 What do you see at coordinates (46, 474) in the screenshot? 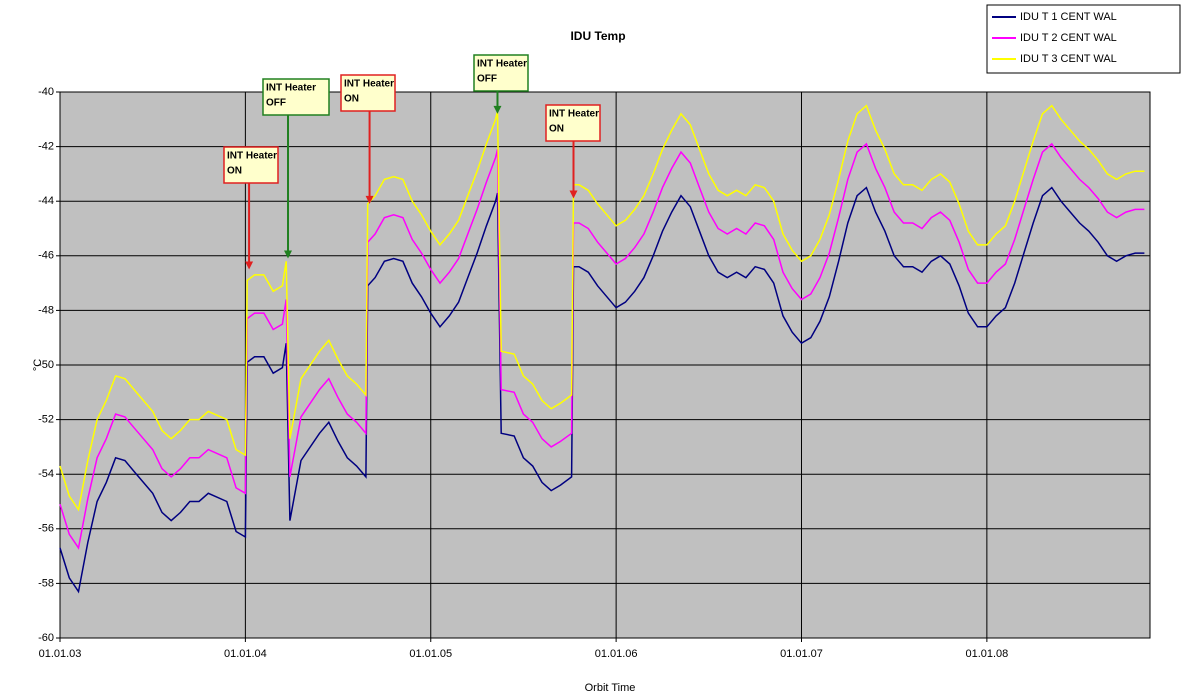
I see `y-tick-label: -54` at bounding box center [46, 474].